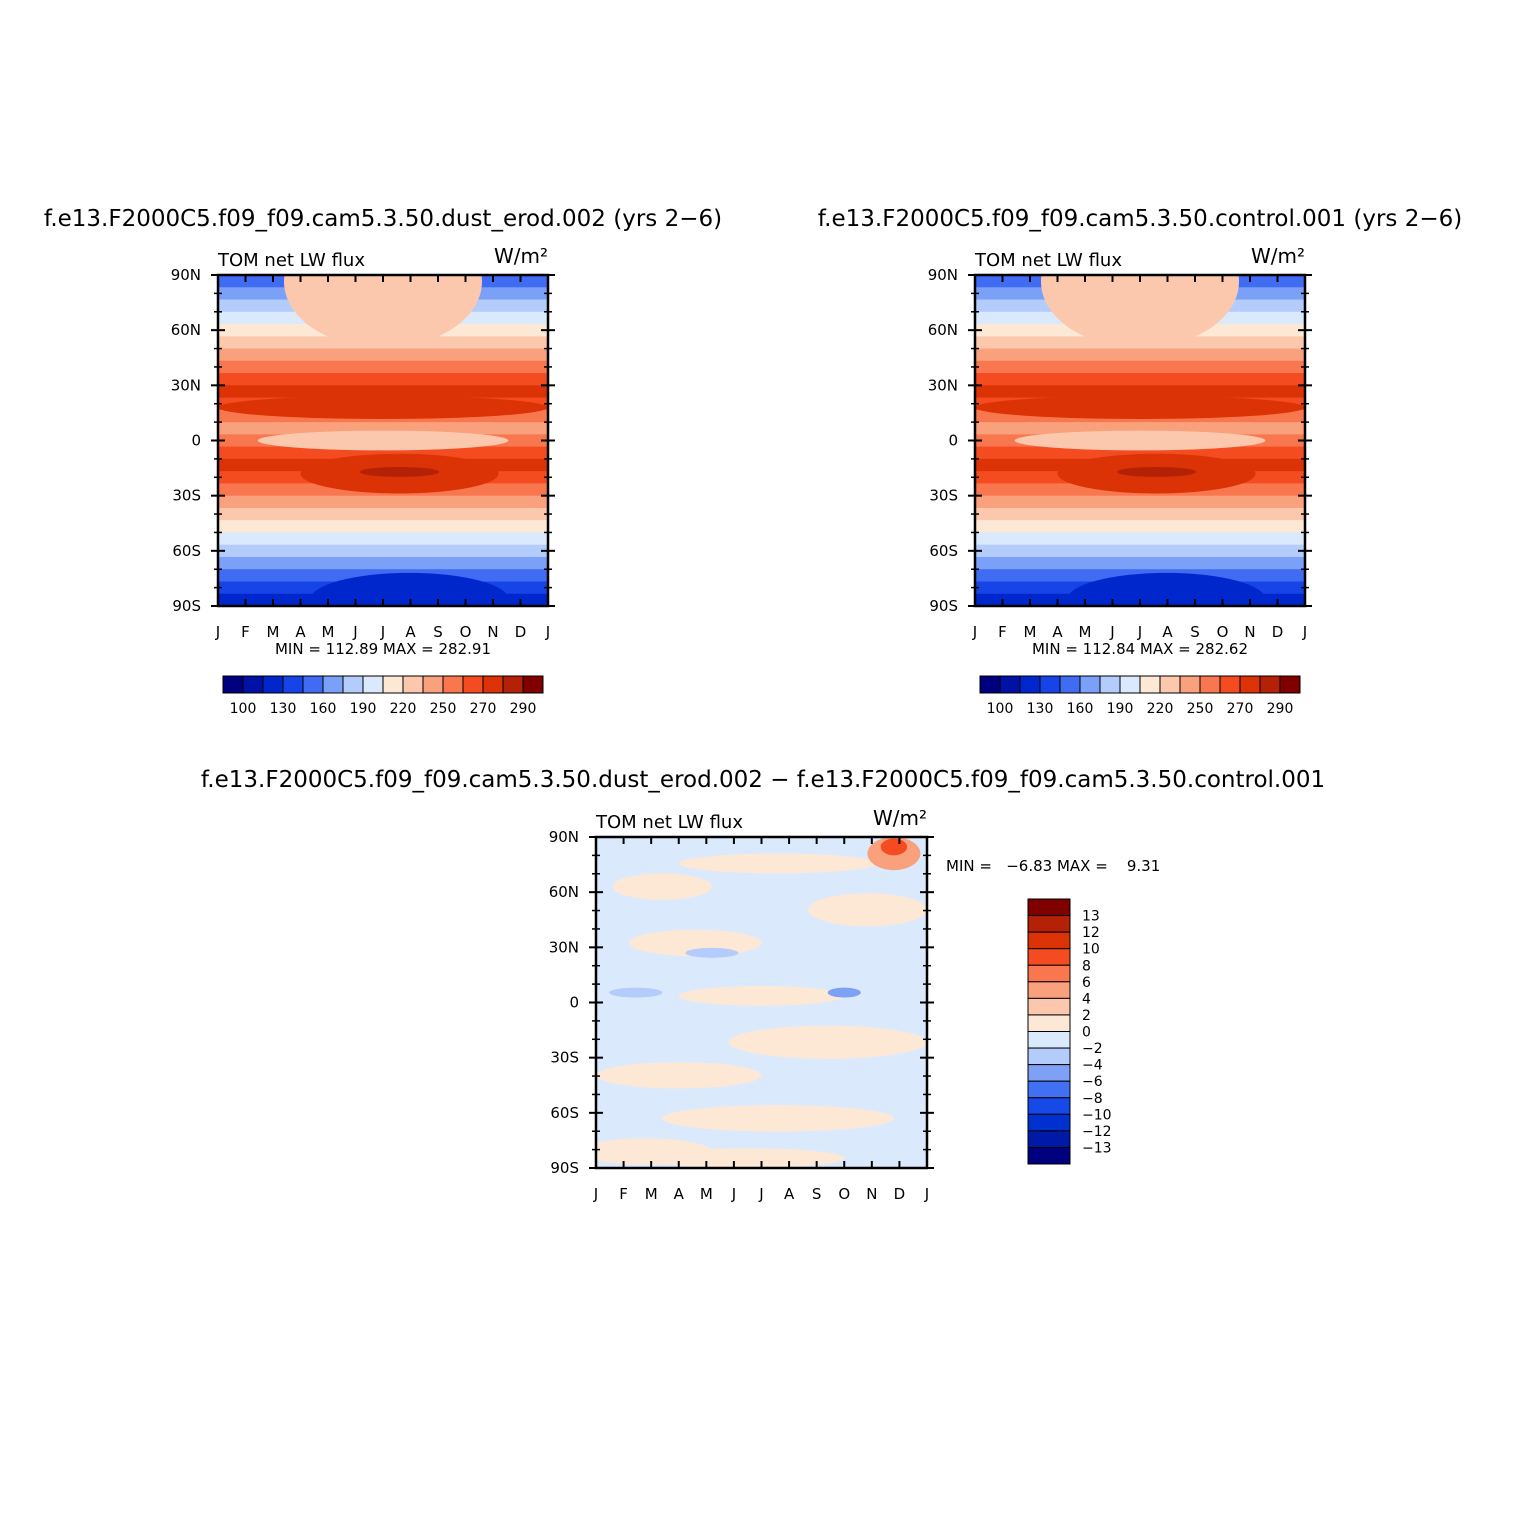 The width and height of the screenshot is (1524, 1524). What do you see at coordinates (1097, 1148) in the screenshot?
I see `colorbar-label: −13` at bounding box center [1097, 1148].